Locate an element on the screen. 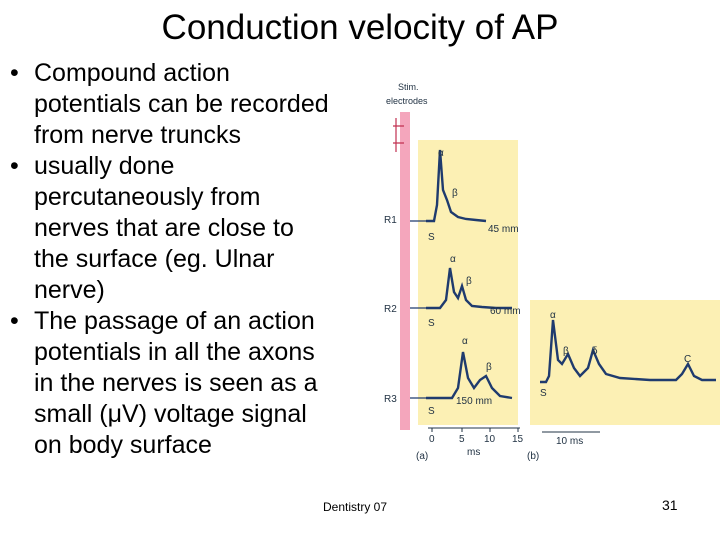 The width and height of the screenshot is (720, 540). bullet-line: potentials in all the axons is located at coordinates (174, 352).